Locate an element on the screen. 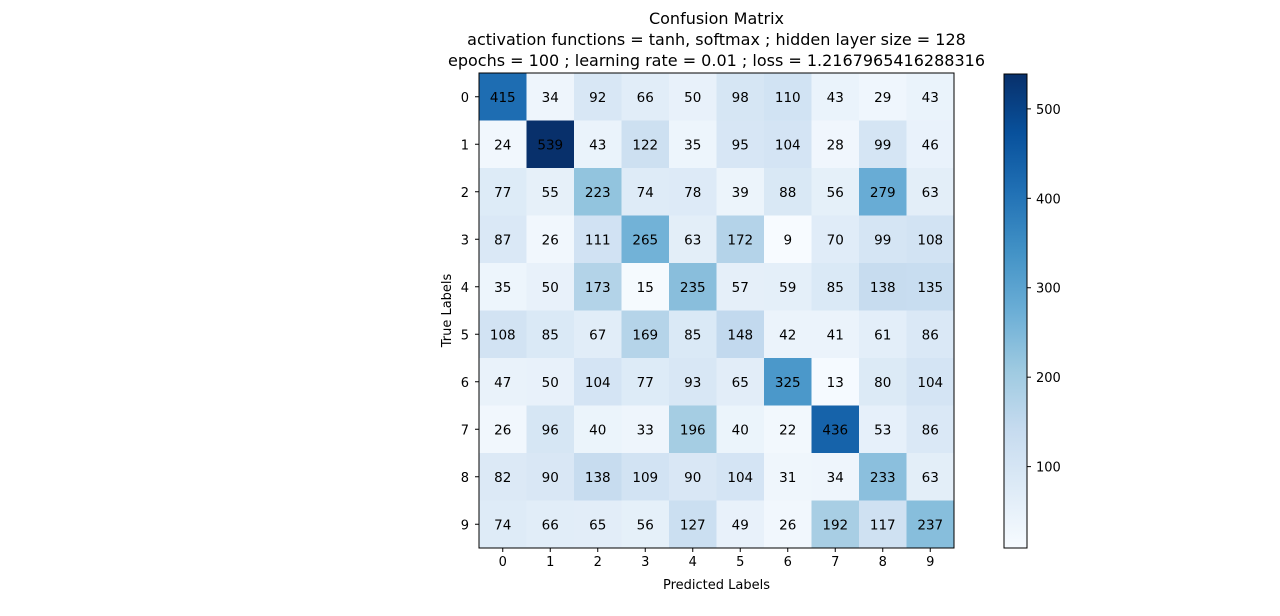 The width and height of the screenshot is (1280, 616). x-axis-ticks: 0 1 2 3 4 5 6 7 8 9 is located at coordinates (716, 559).